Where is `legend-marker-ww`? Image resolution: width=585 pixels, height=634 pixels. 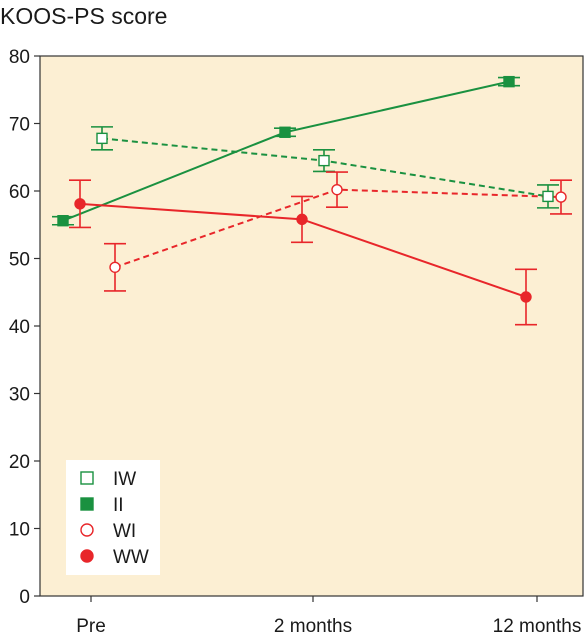
legend-marker-ww is located at coordinates (87, 556).